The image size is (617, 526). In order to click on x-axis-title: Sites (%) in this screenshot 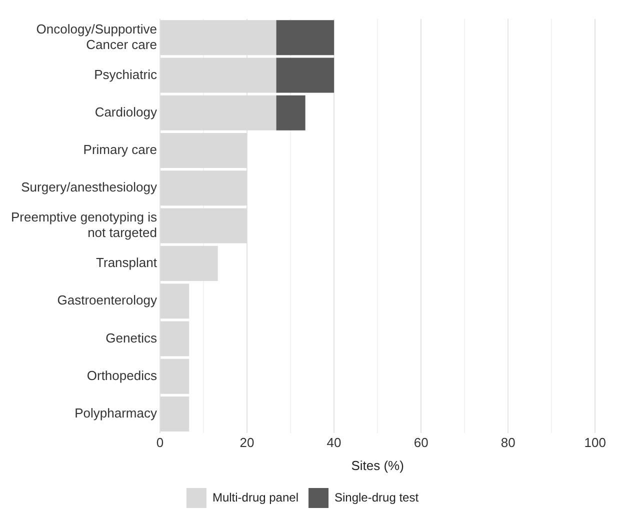, I will do `click(377, 465)`.